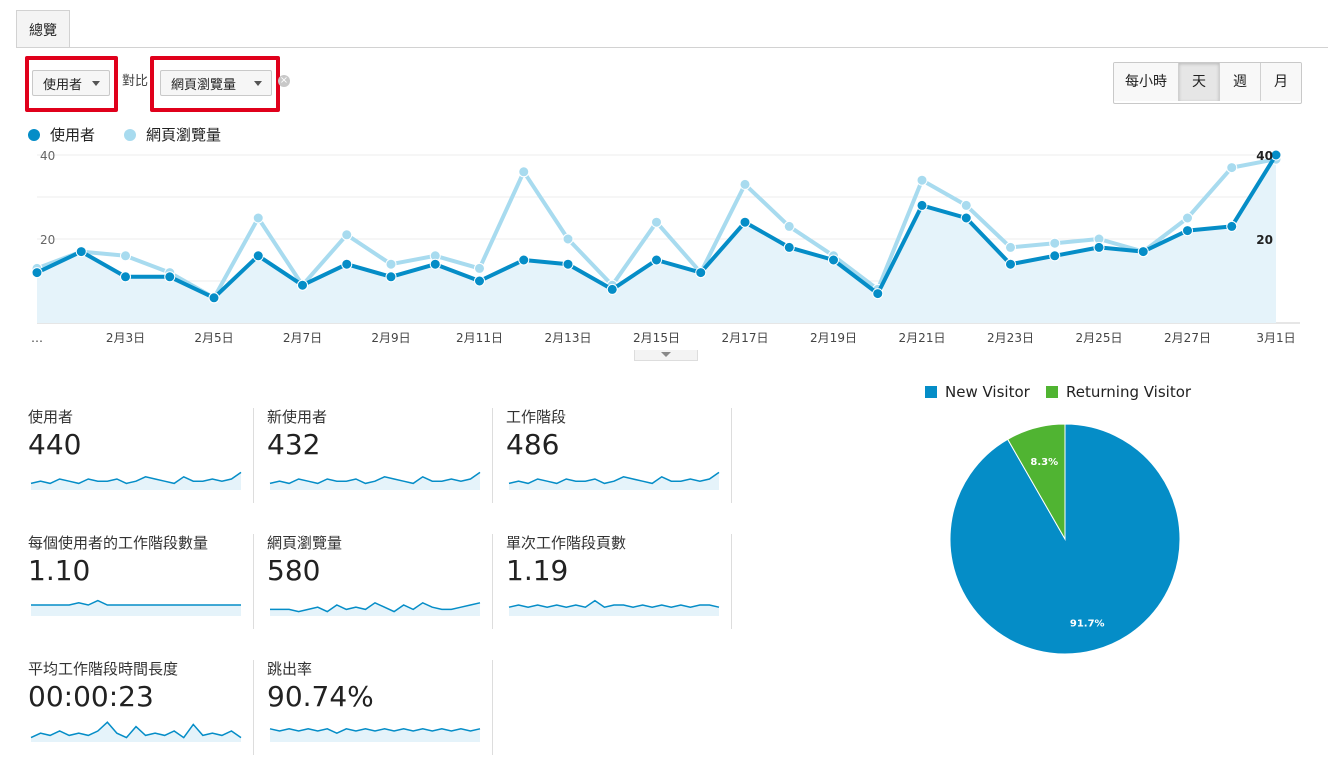 The width and height of the screenshot is (1331, 768). Describe the element at coordinates (139, 713) in the screenshot. I see `metric-tile: 平均工作階段時間長度 00:00:23` at that location.